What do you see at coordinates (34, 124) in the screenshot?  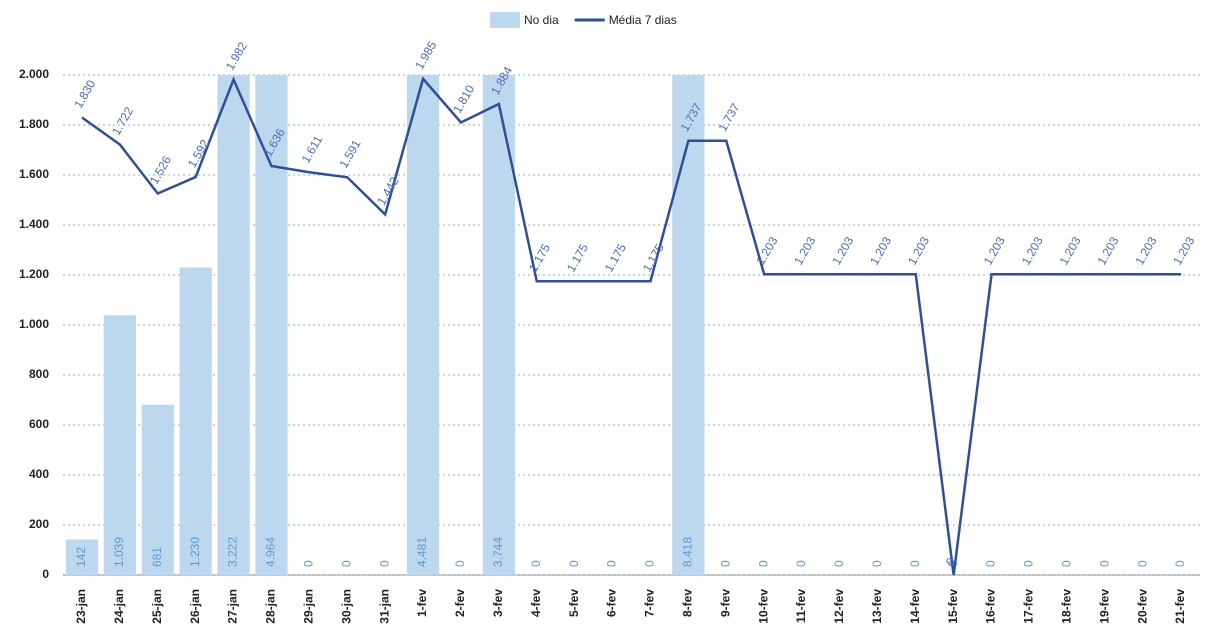 I see `y-tick-label: 1.800` at bounding box center [34, 124].